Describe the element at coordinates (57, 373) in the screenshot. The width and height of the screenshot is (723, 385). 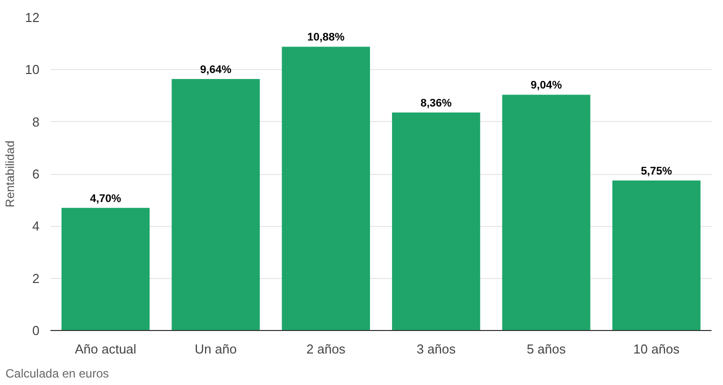
I see `text: Calculada en euros` at that location.